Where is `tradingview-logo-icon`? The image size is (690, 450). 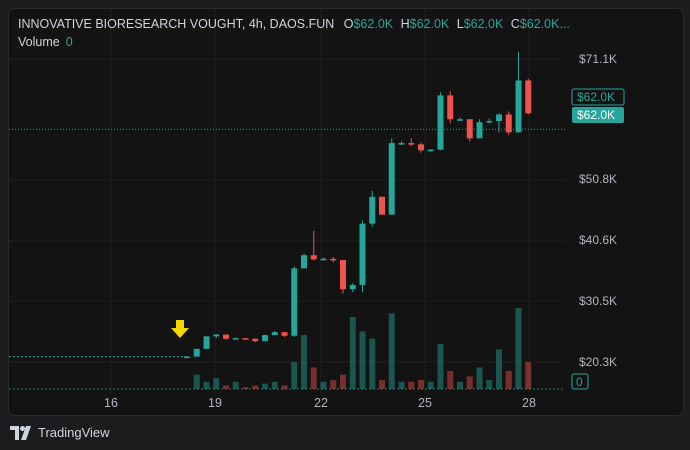
tradingview-logo-icon is located at coordinates (20, 432).